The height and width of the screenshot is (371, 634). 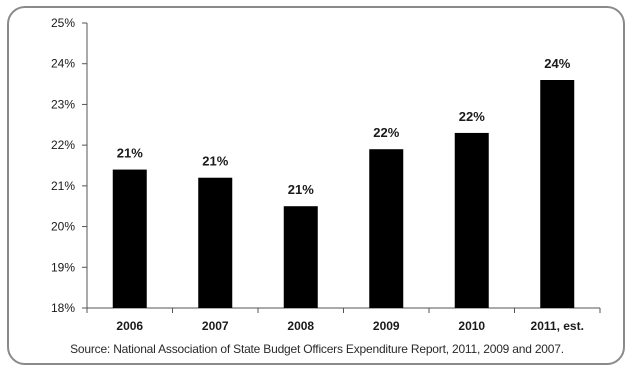 I want to click on y-tick-label: 18%, so click(x=63, y=308).